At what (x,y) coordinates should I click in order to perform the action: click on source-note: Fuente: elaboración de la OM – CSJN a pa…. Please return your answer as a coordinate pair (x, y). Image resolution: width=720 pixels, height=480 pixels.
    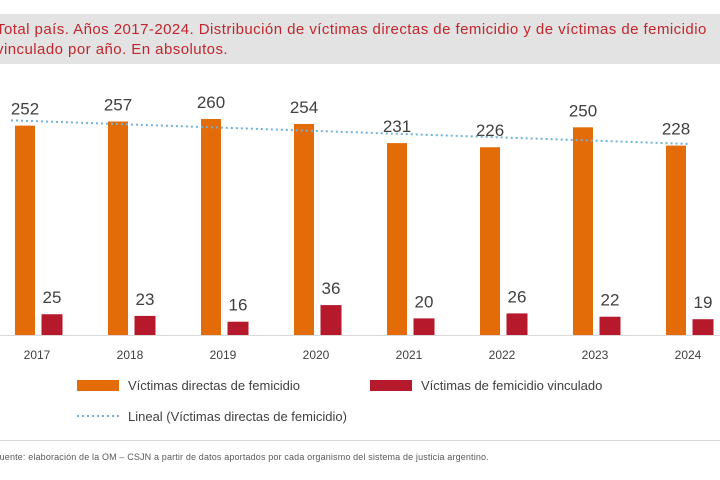
    Looking at the image, I should click on (244, 457).